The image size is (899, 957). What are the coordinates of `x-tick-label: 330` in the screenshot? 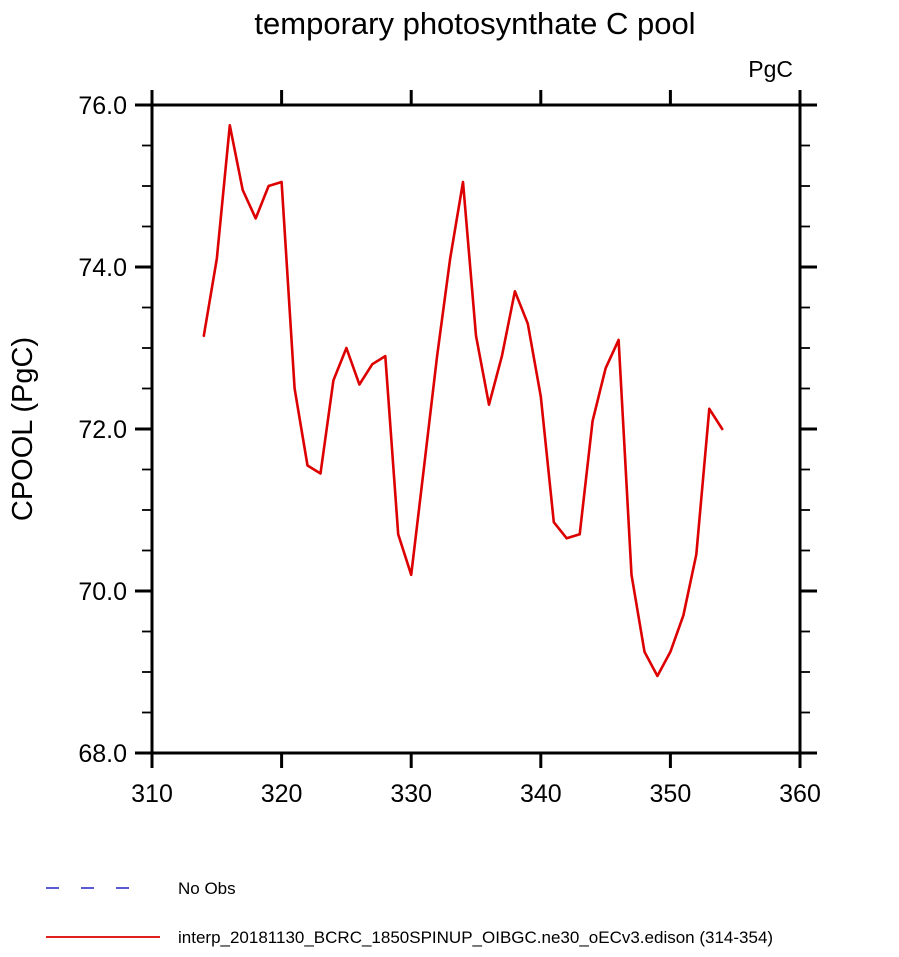 It's located at (411, 794).